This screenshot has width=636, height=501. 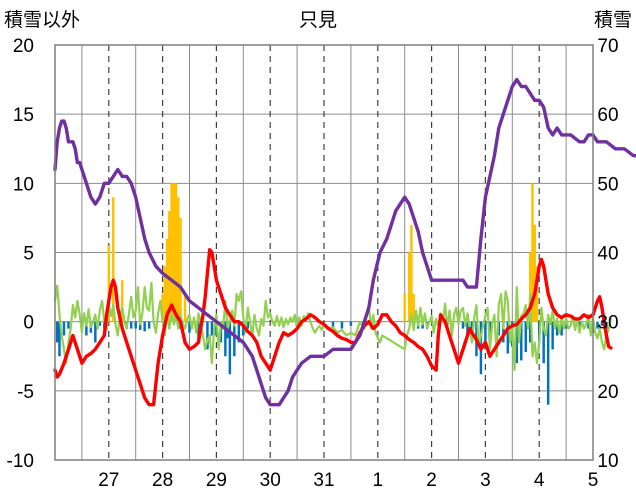 I want to click on left-tick-labels: 20 15 10 5 0 -5 -10, so click(x=20, y=254).